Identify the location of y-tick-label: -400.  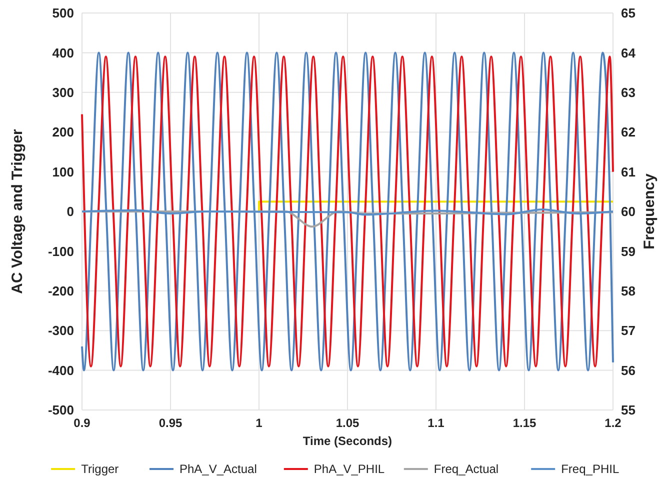
(61, 370).